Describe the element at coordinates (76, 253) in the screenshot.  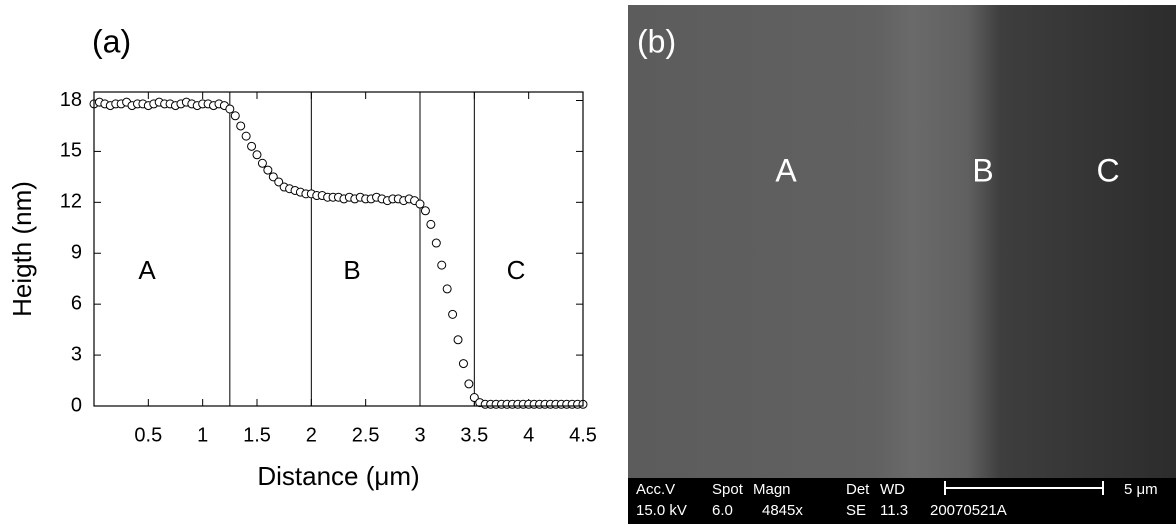
I see `y-tick-label: 9` at that location.